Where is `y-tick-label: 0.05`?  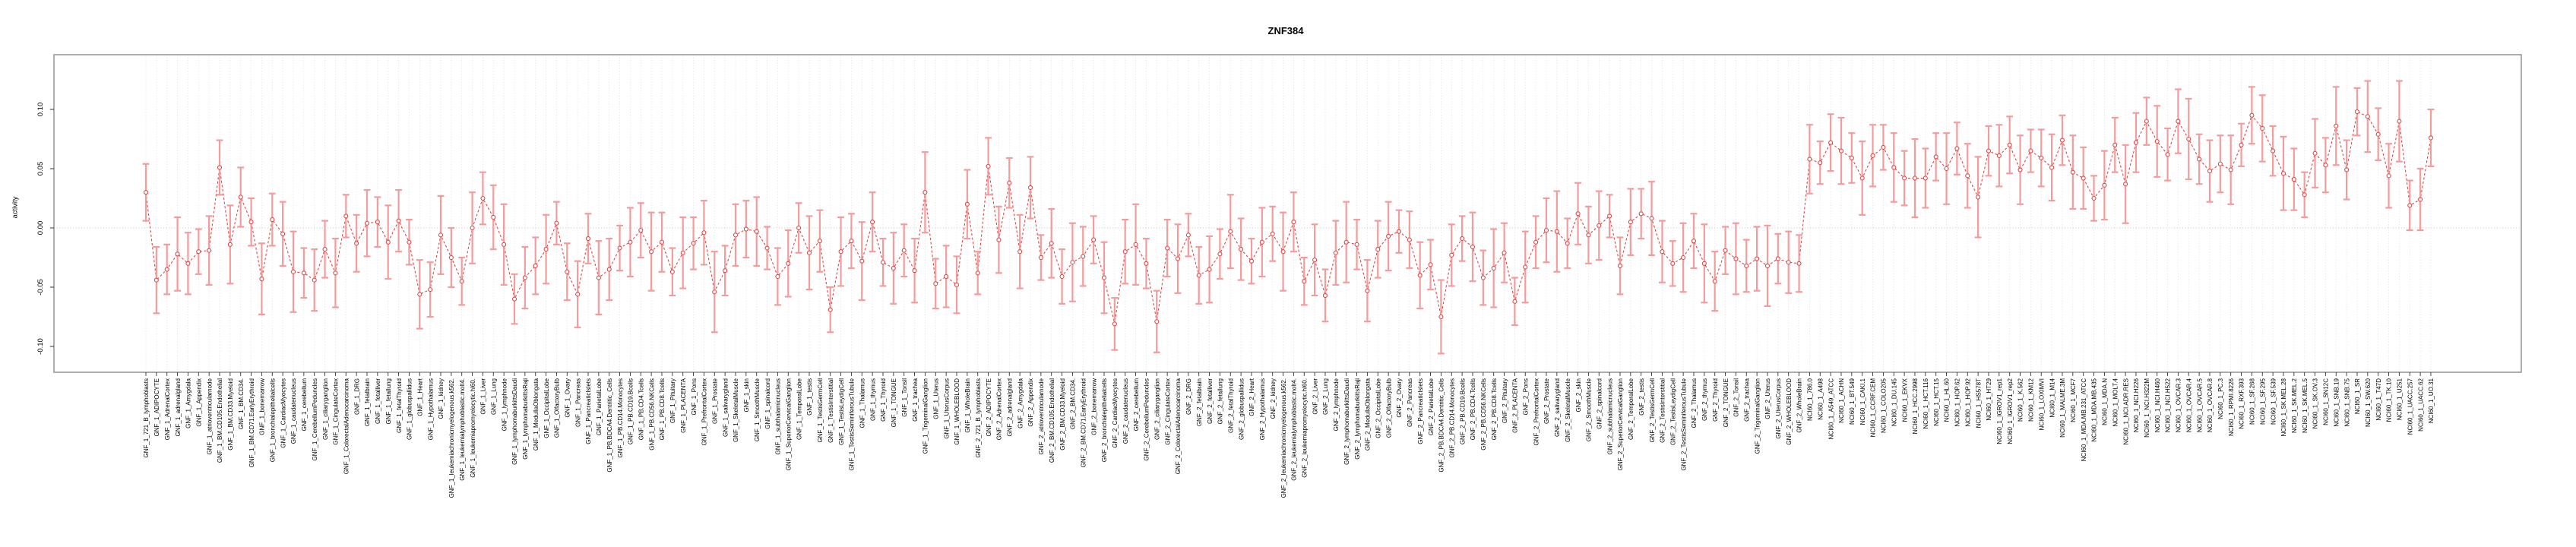
y-tick-label: 0.05 is located at coordinates (40, 169).